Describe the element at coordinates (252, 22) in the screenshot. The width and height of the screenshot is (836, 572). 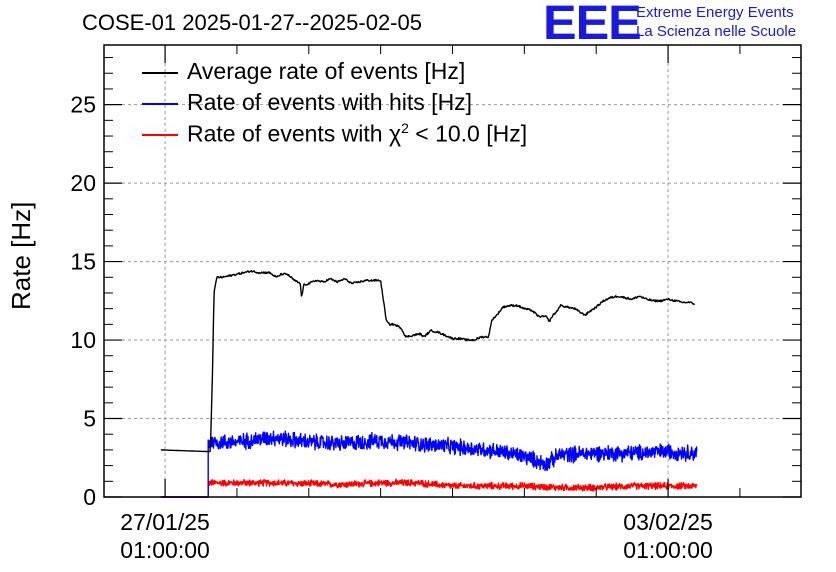
I see `chart-title: COSE-01 2025-01-27--2025-02-05` at that location.